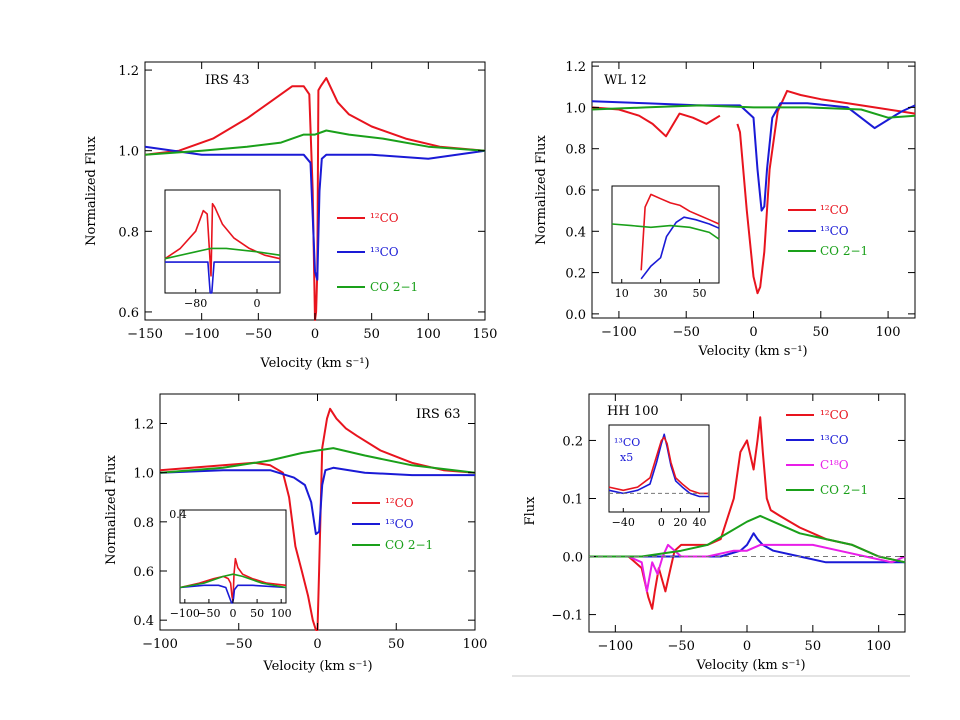  Describe the element at coordinates (661, 293) in the screenshot. I see `inset-x-tick-label: 30` at that location.